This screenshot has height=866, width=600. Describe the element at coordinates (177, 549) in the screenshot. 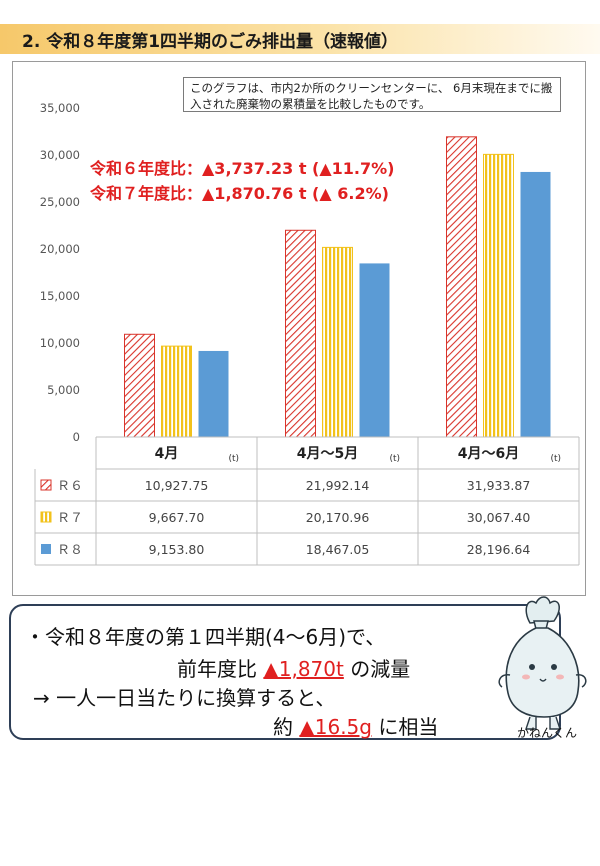

I see `table-value-3-1: 9,153.80` at that location.